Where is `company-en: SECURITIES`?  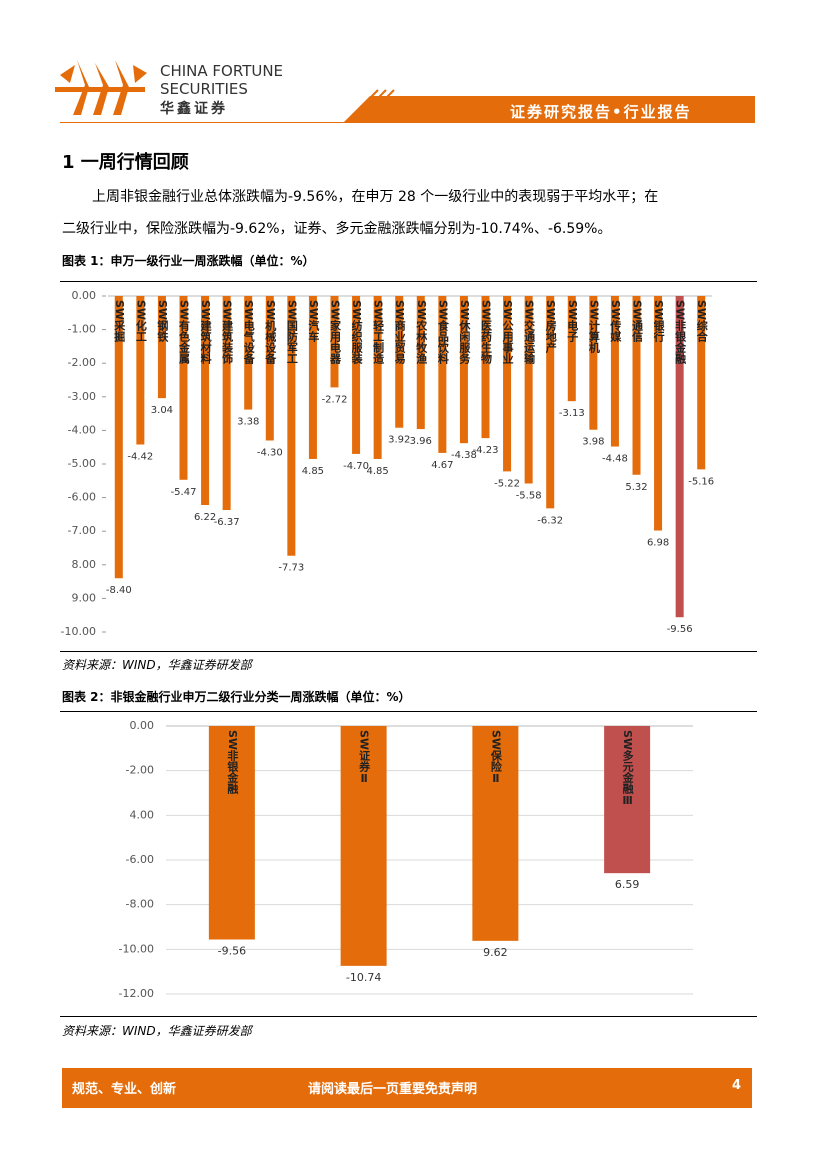 company-en: SECURITIES is located at coordinates (204, 89).